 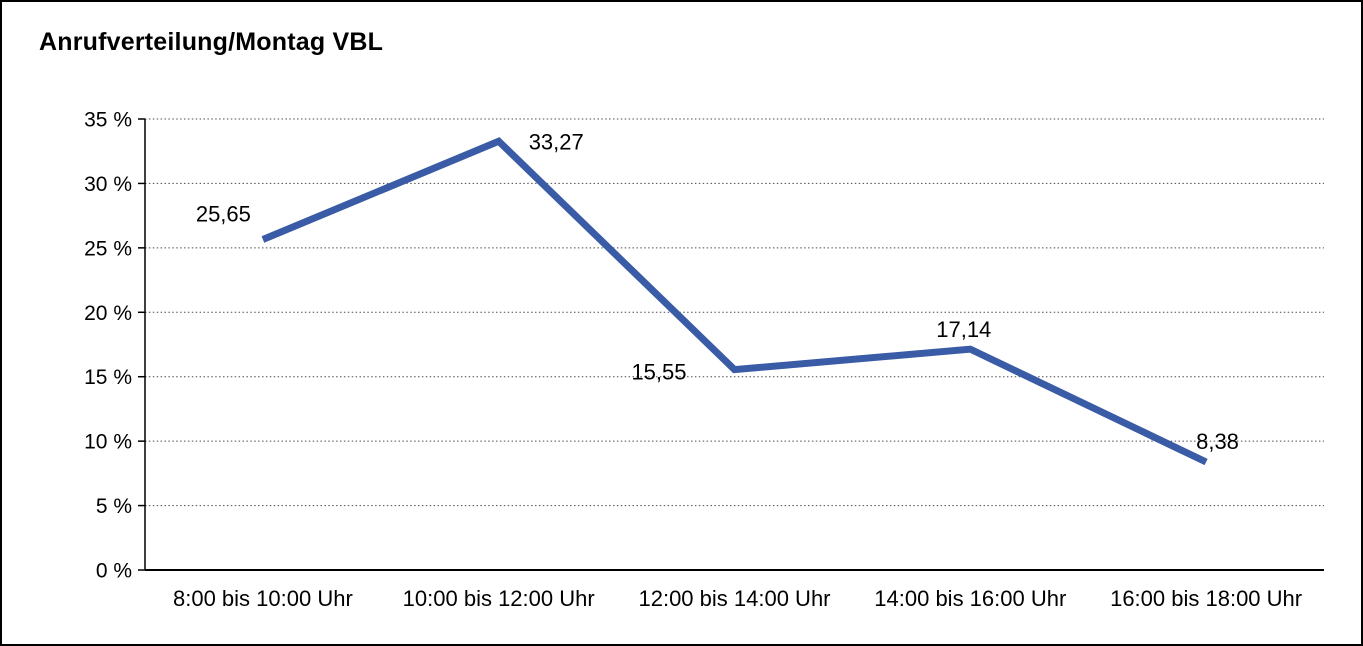 I want to click on y-tick-label: 5 %, so click(x=114, y=506).